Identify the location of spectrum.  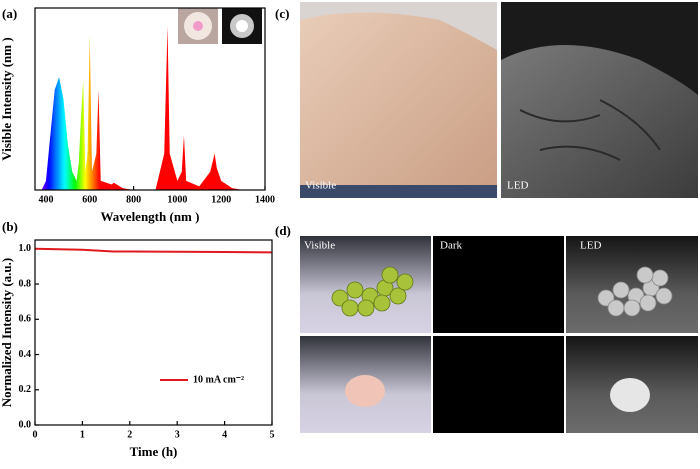
(153, 108).